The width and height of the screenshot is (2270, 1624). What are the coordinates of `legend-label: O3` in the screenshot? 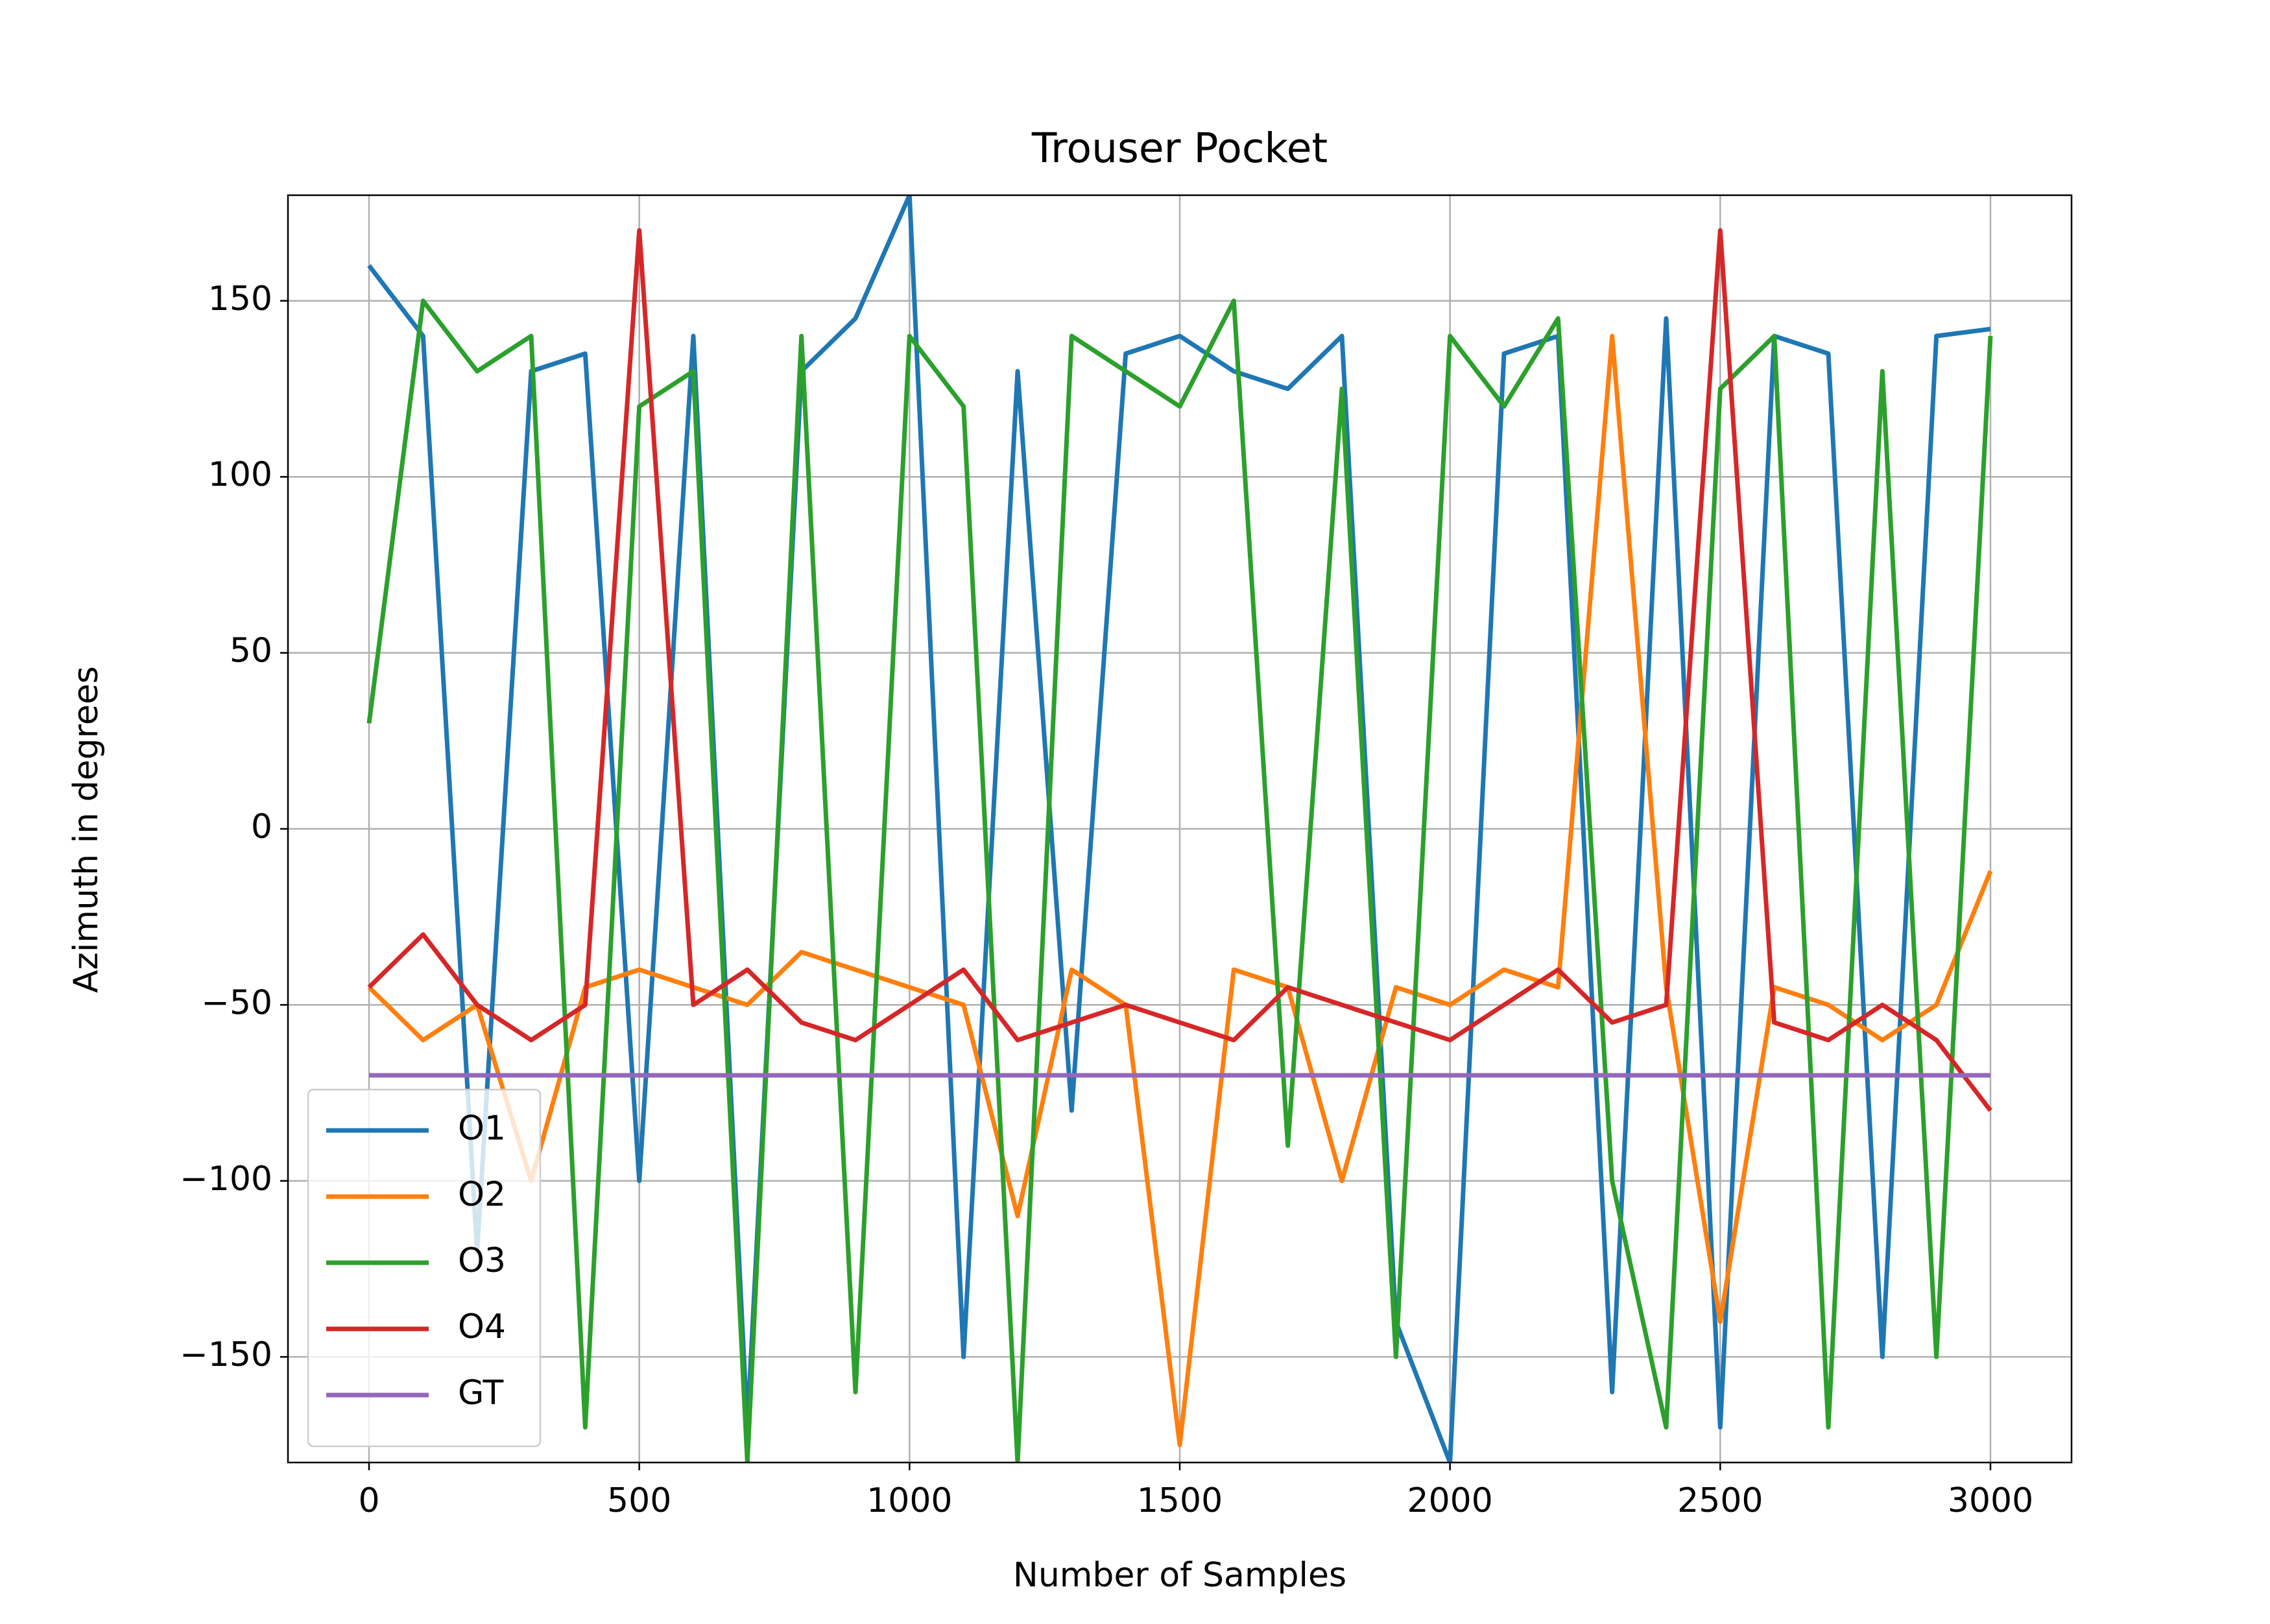 It's located at (482, 1260).